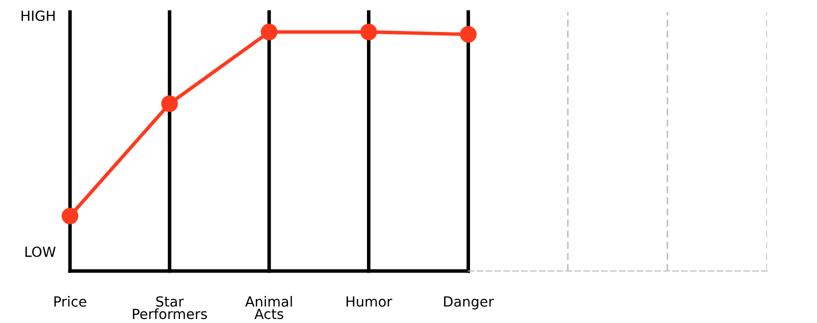 The height and width of the screenshot is (323, 817). What do you see at coordinates (369, 301) in the screenshot?
I see `x-tick-label: Humor` at bounding box center [369, 301].